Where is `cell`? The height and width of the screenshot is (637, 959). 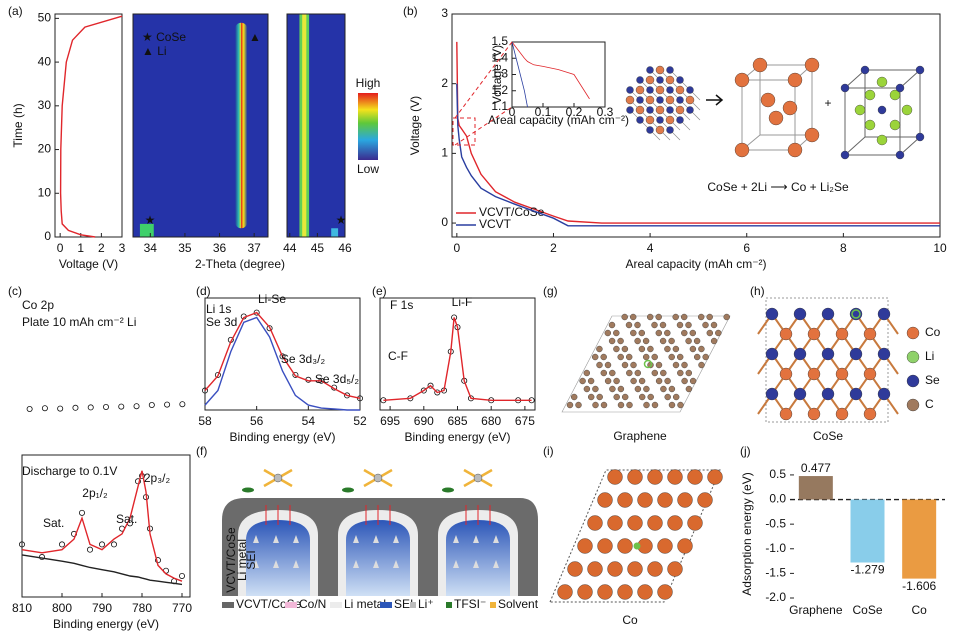 cell is located at coordinates (635, 536).